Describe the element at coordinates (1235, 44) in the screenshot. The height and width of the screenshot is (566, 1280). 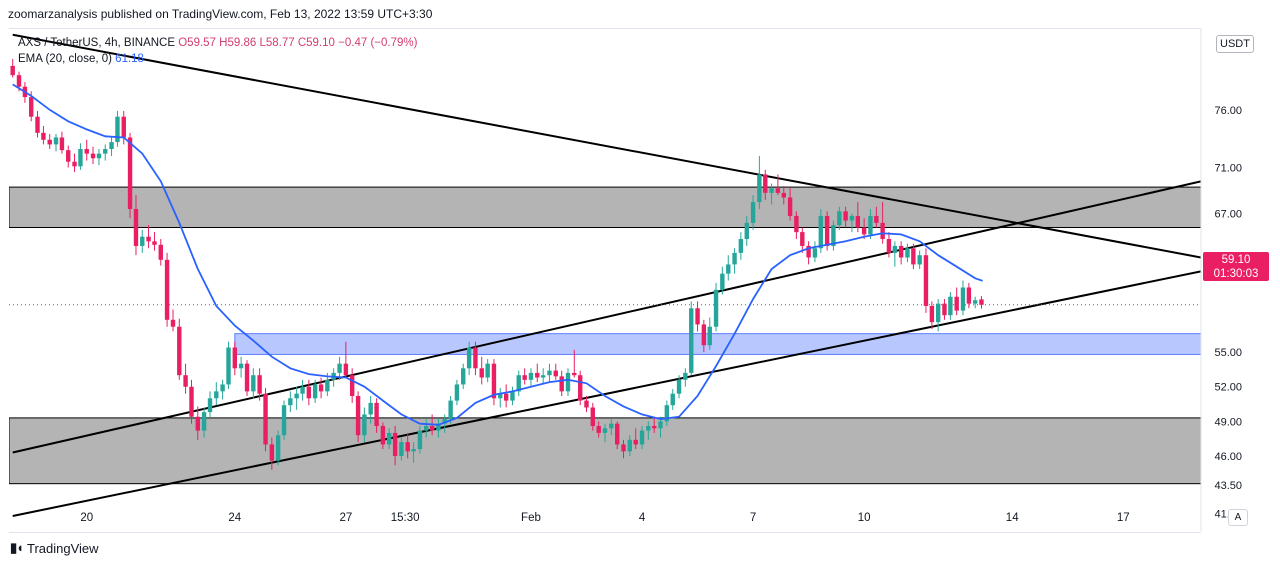
I see `currency-button: USDT` at that location.